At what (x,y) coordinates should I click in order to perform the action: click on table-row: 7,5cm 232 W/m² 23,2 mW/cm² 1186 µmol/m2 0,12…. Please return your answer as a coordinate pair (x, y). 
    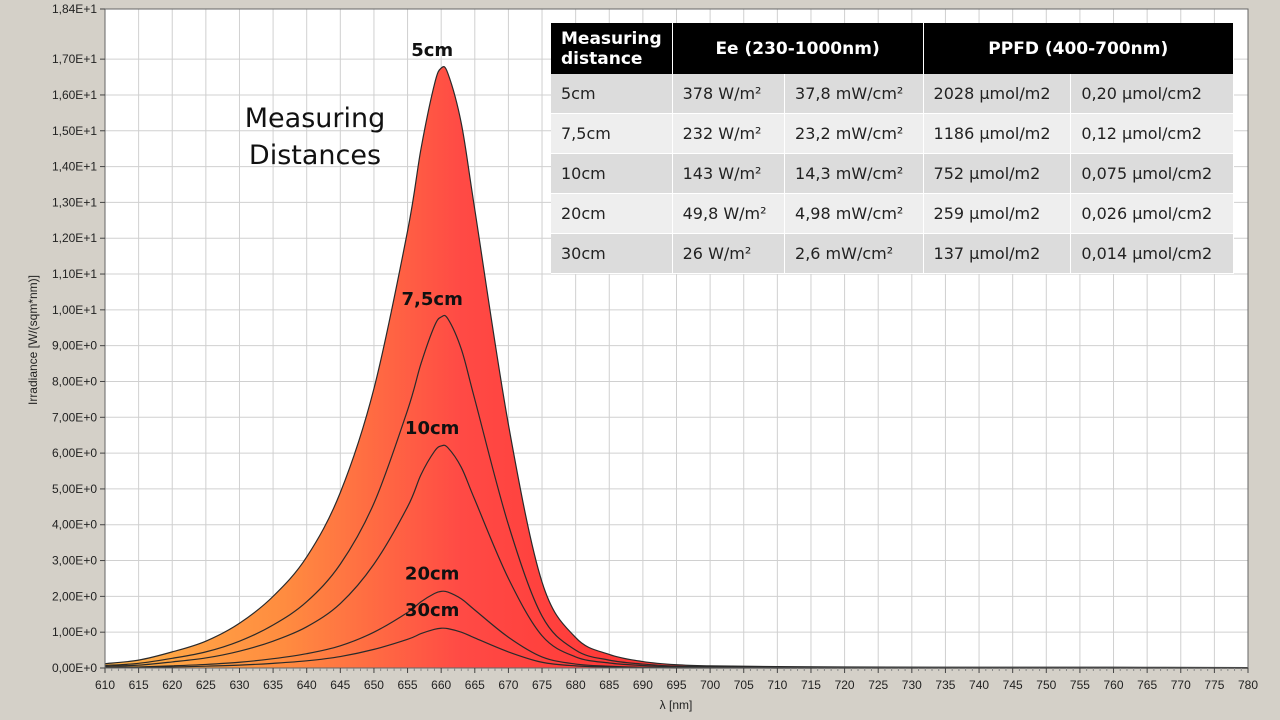
    Looking at the image, I should click on (892, 133).